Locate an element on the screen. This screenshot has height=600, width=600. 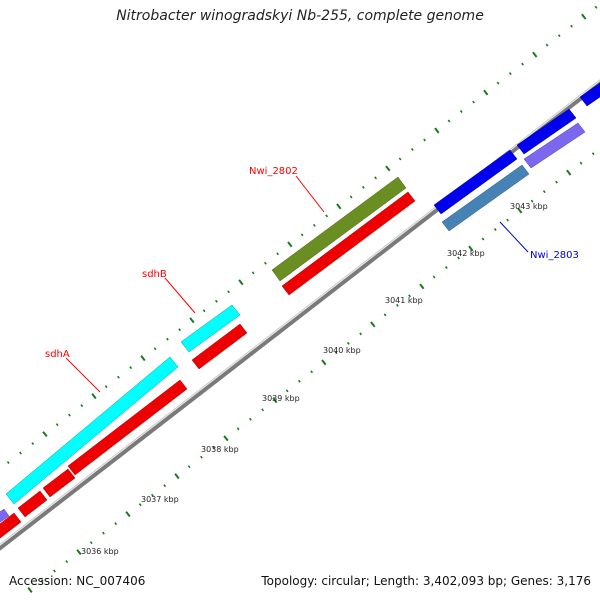
sdhb-gene-bar is located at coordinates (210, 328).